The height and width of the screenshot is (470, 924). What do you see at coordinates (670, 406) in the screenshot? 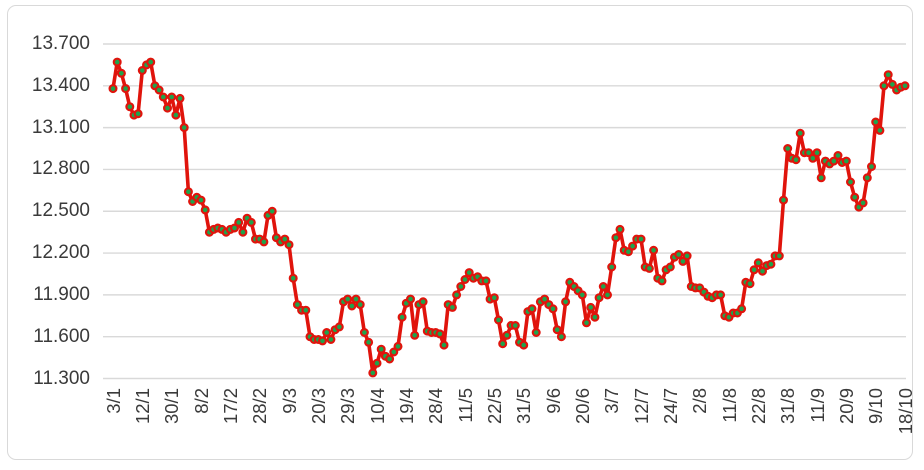
I see `x-axis-tick-label: 24/7` at bounding box center [670, 406].